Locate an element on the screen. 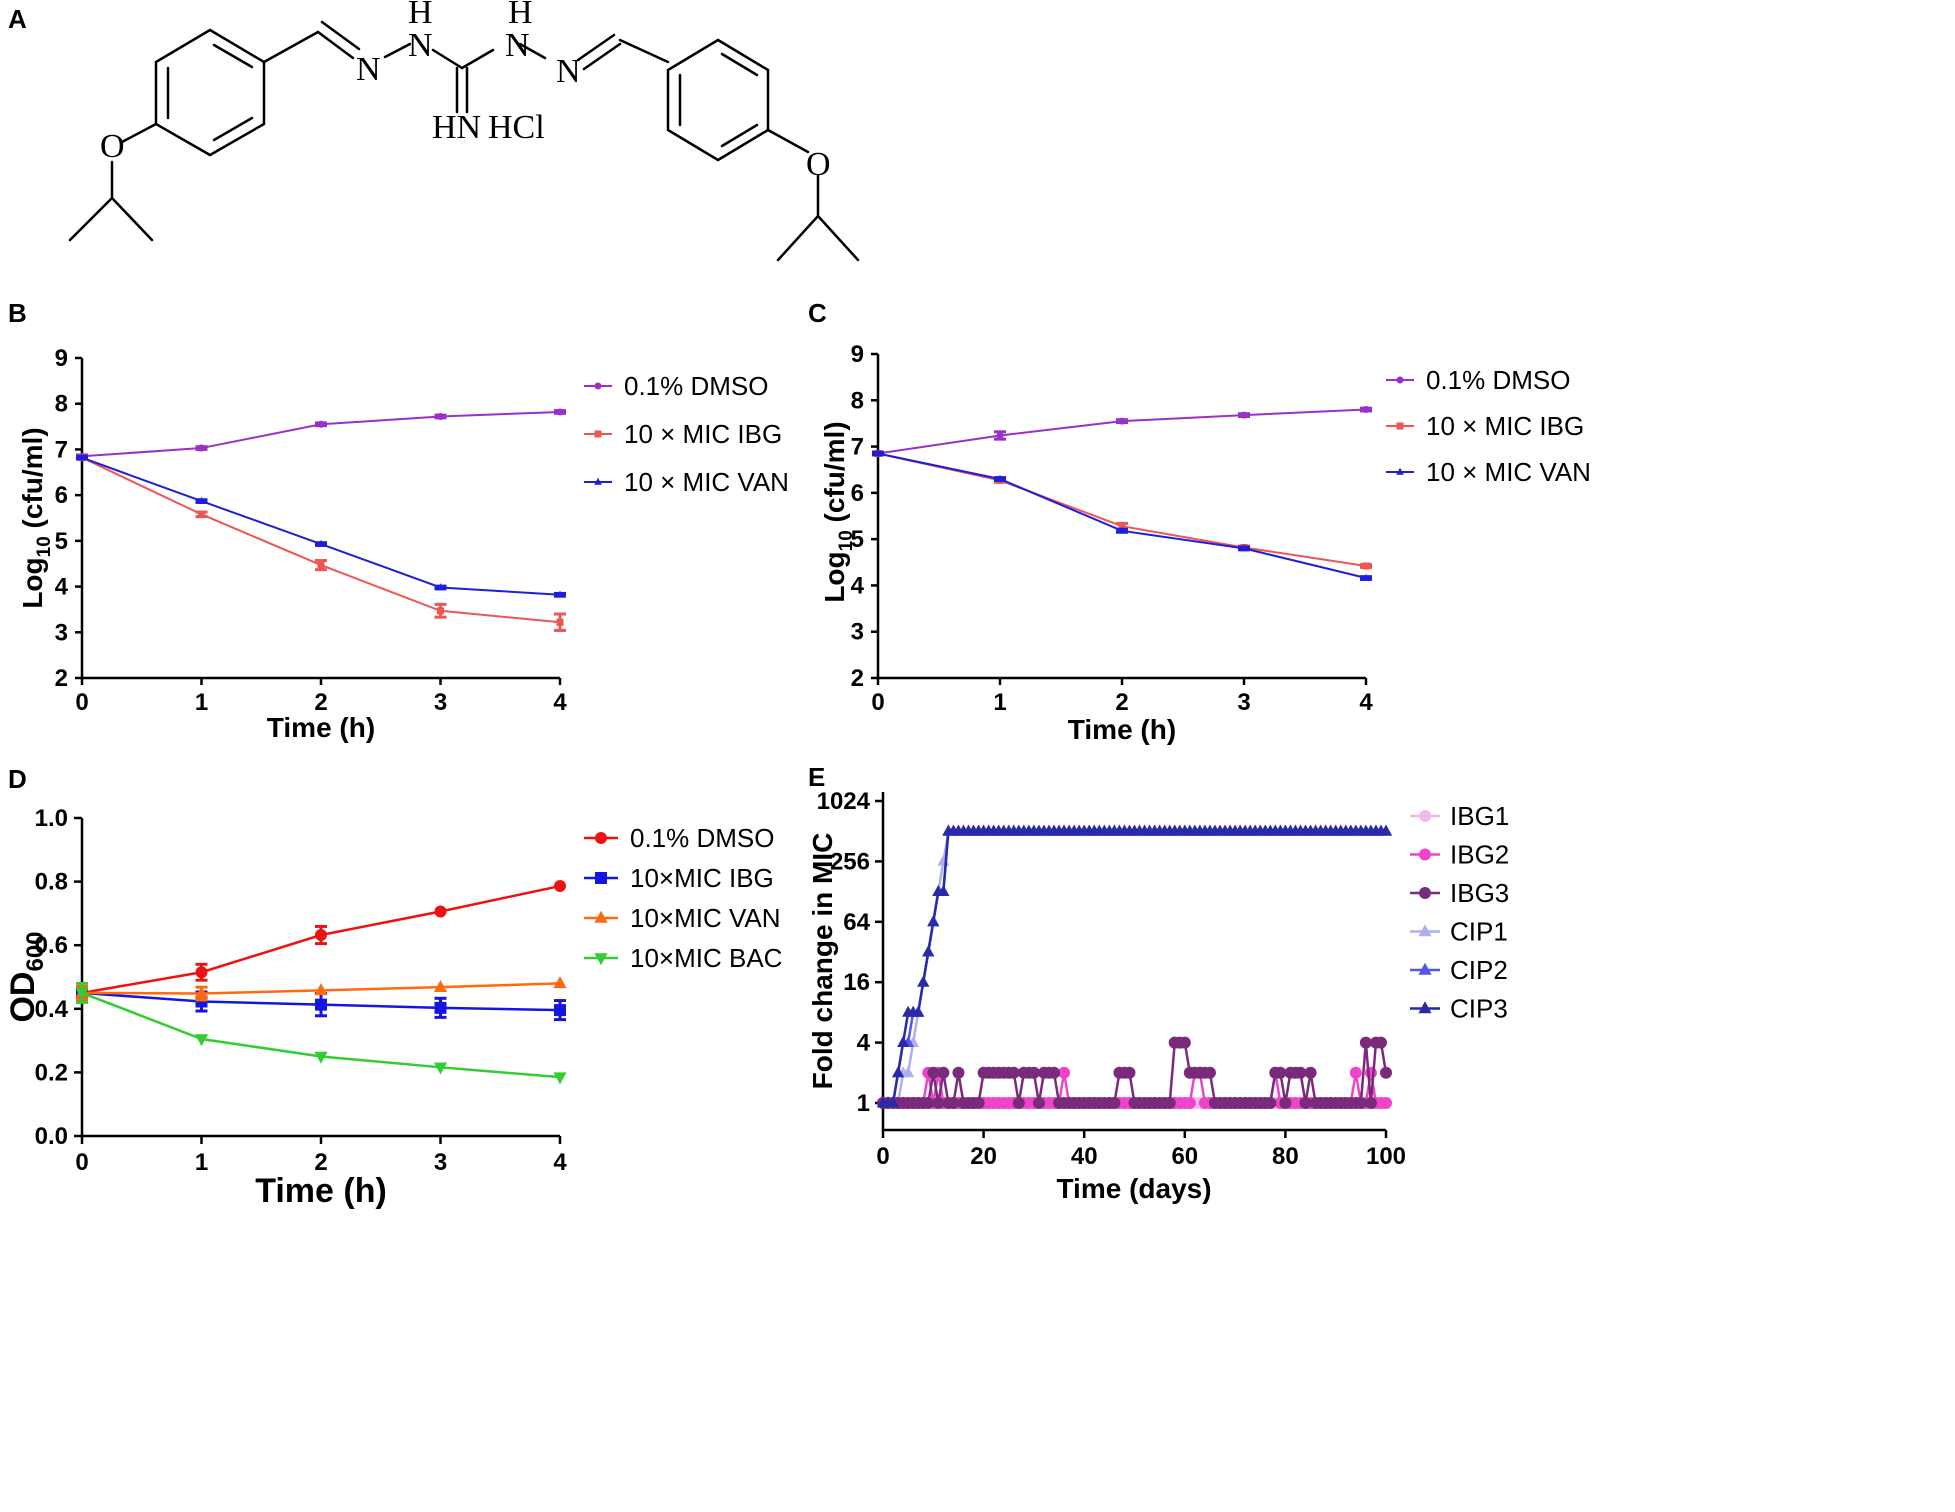  chart-c-x-tick-label: 1 is located at coordinates (999, 702).